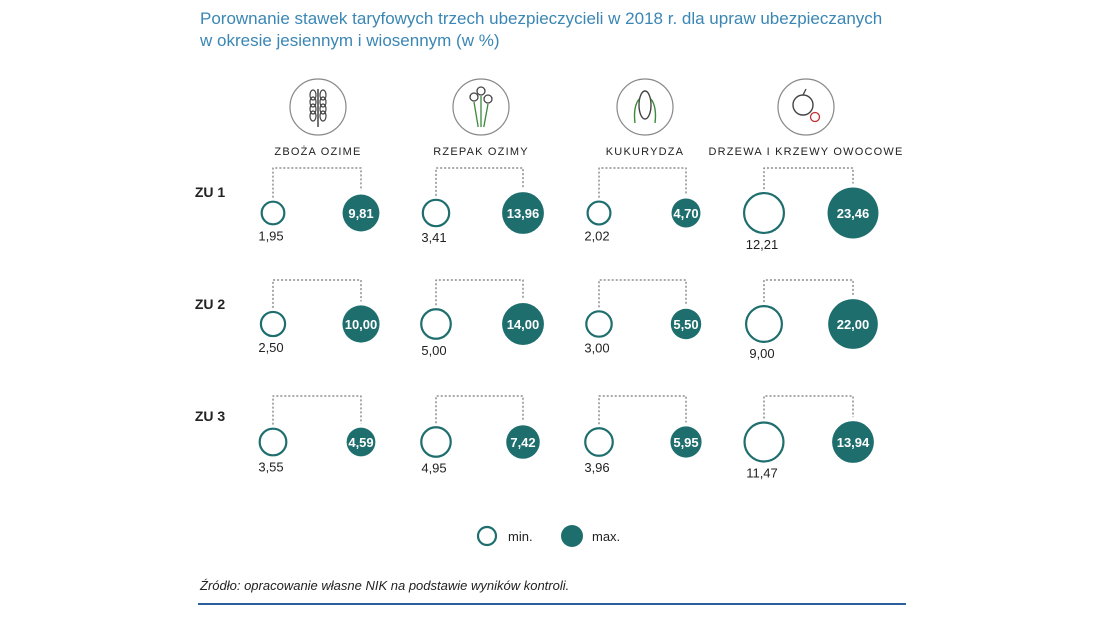 The height and width of the screenshot is (619, 1100). I want to click on min-value-label: 3,00, so click(596, 348).